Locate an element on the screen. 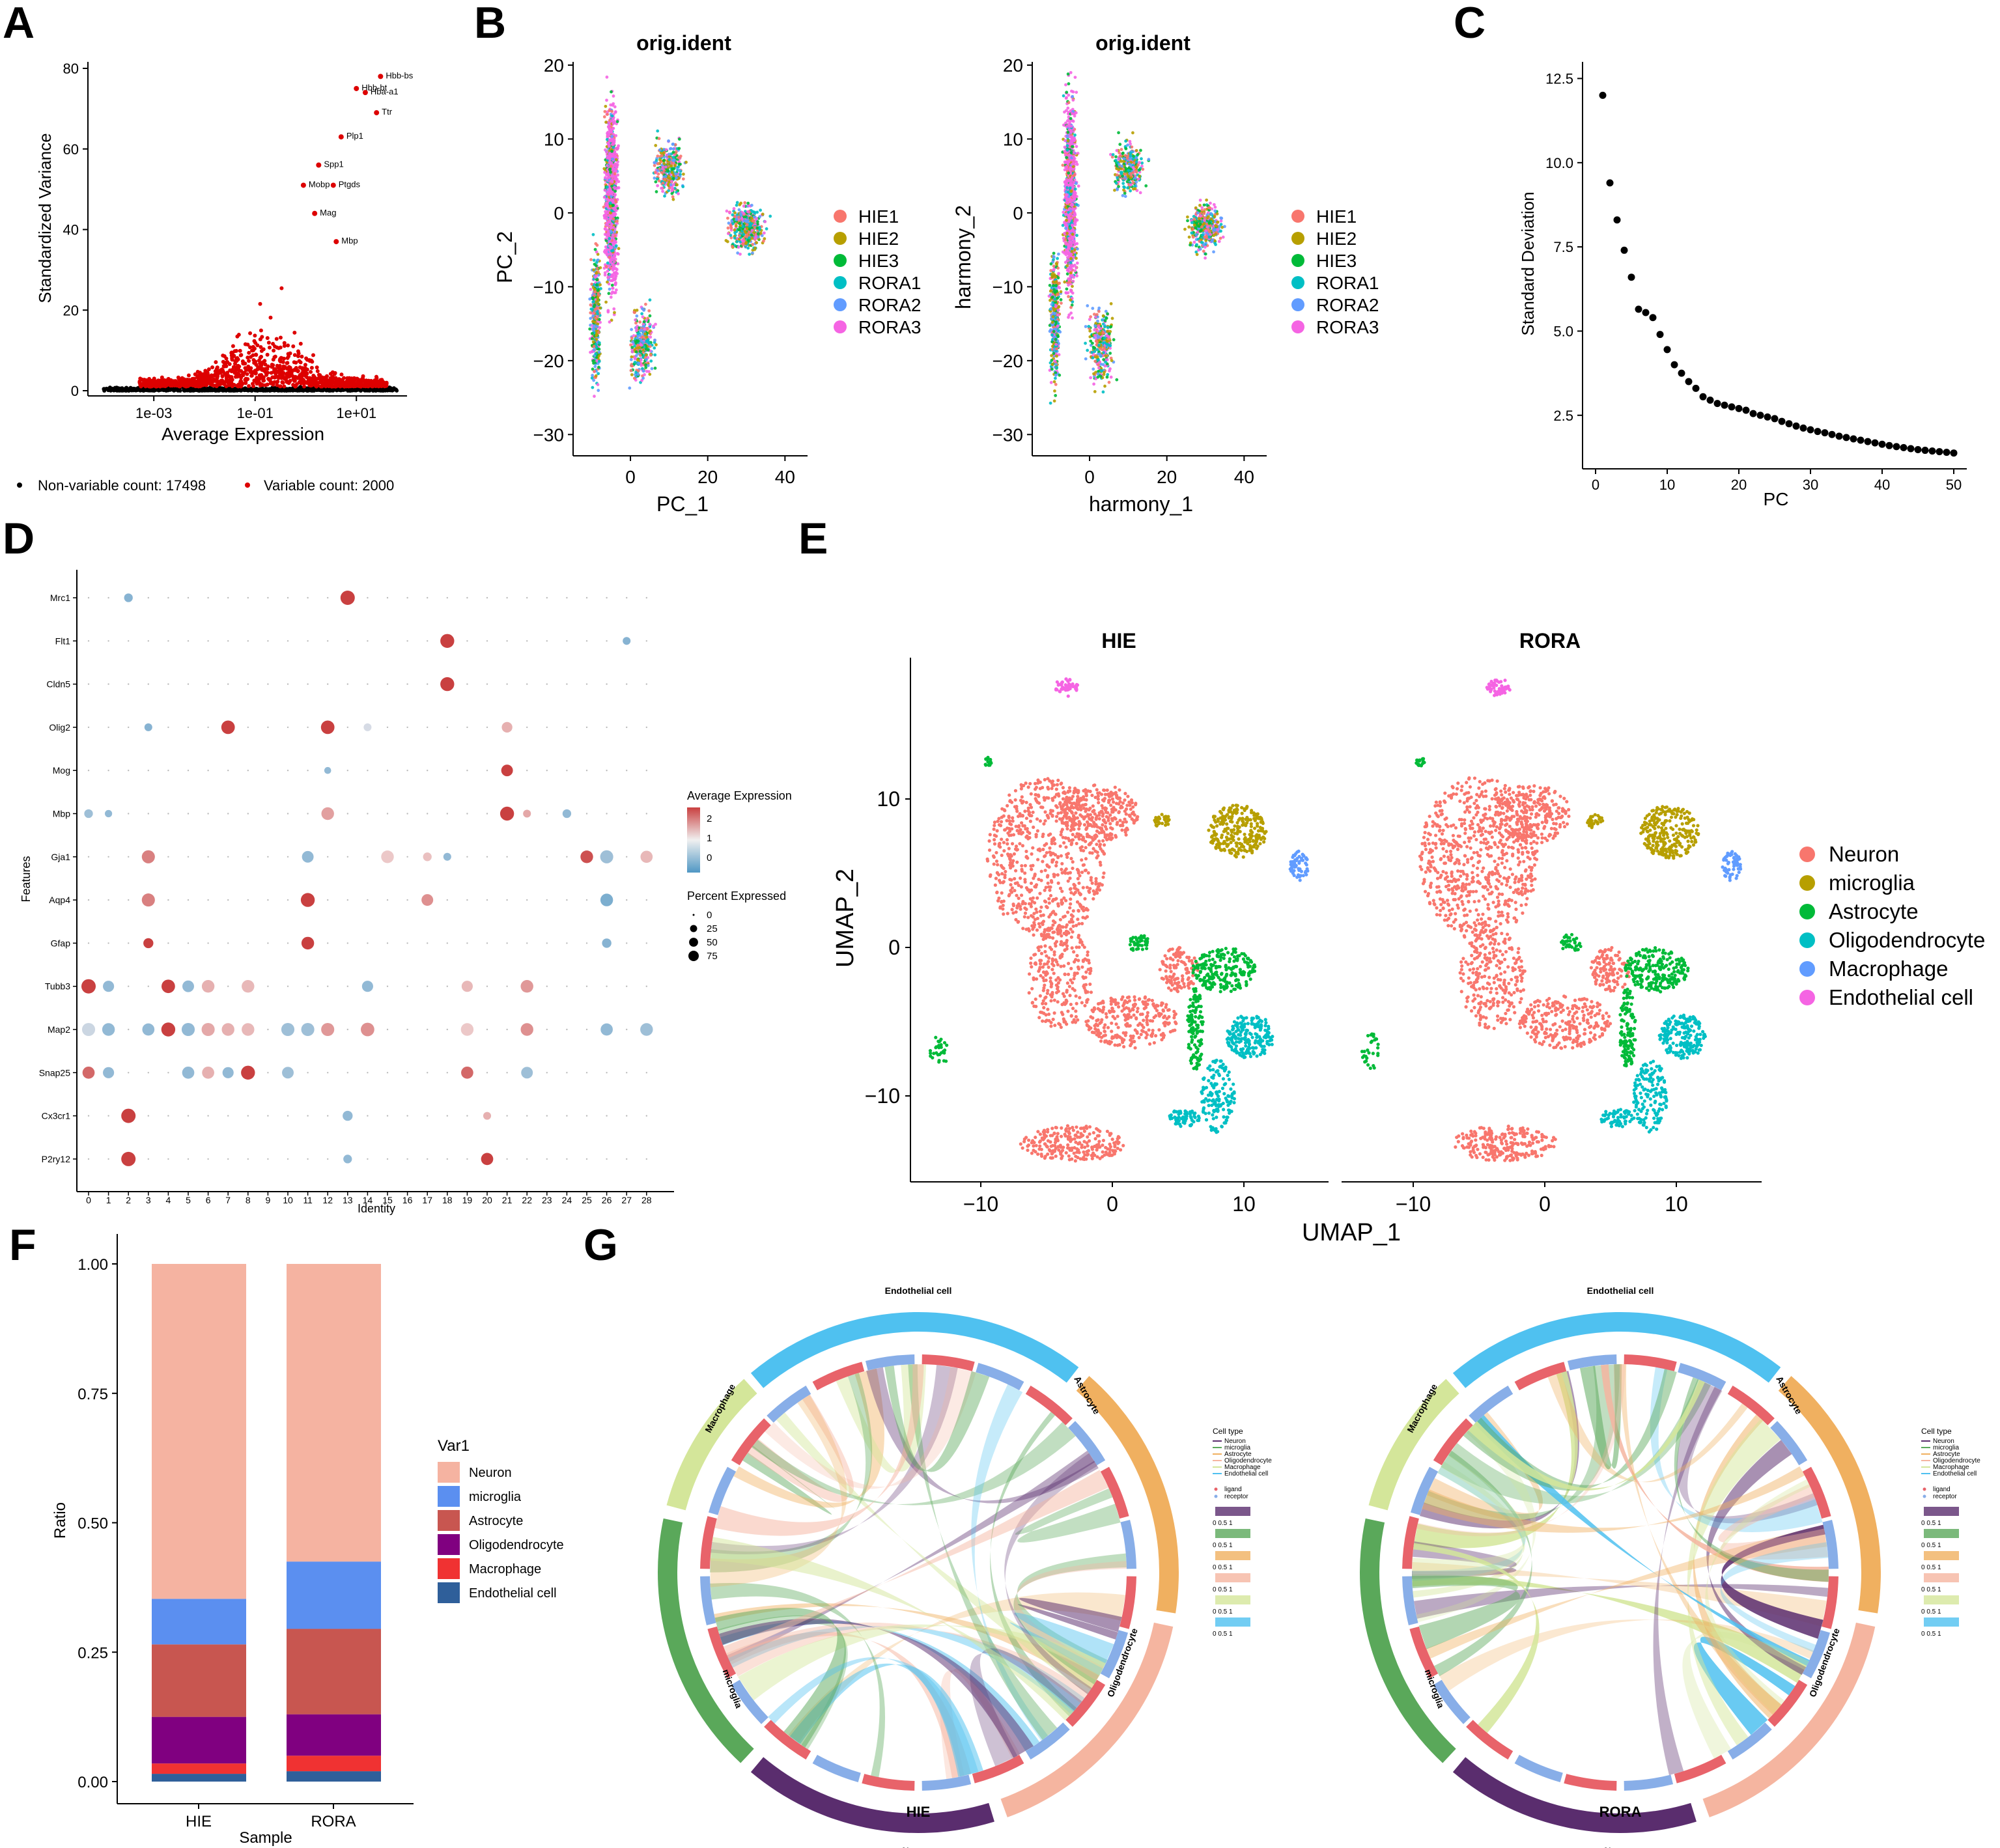  labeled-gene-point is located at coordinates (319, 165).